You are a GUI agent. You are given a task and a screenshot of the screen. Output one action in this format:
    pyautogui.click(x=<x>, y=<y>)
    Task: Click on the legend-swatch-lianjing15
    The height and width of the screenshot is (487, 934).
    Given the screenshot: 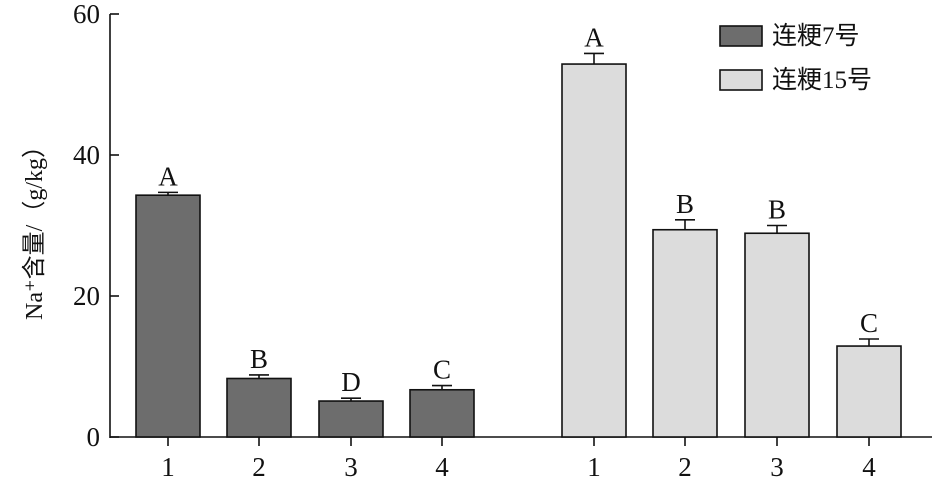 What is the action you would take?
    pyautogui.click(x=741, y=80)
    